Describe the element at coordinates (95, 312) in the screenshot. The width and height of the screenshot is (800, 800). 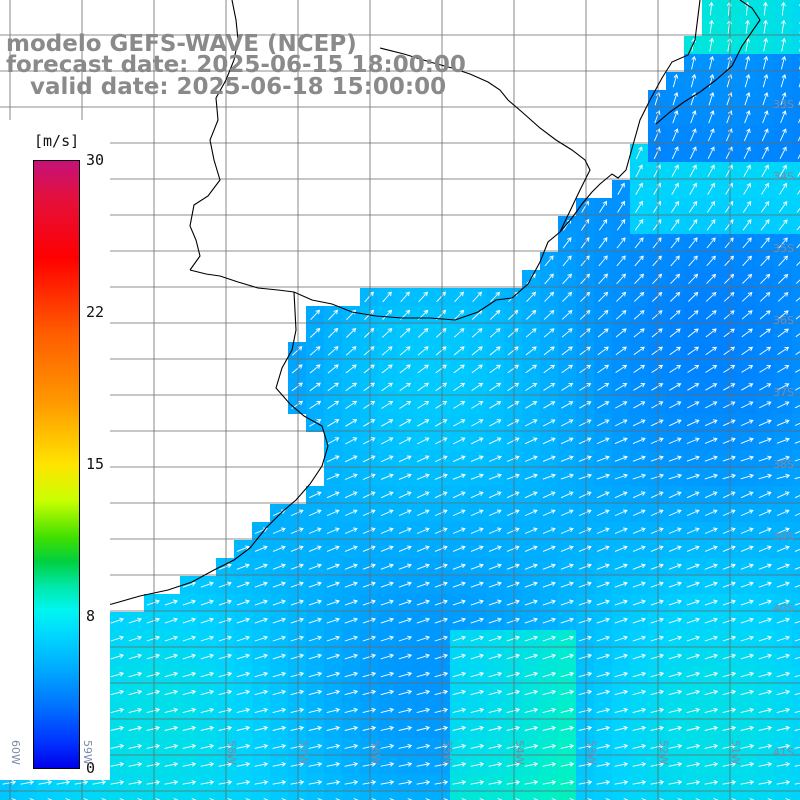
I see `colorbar-tick: 22` at that location.